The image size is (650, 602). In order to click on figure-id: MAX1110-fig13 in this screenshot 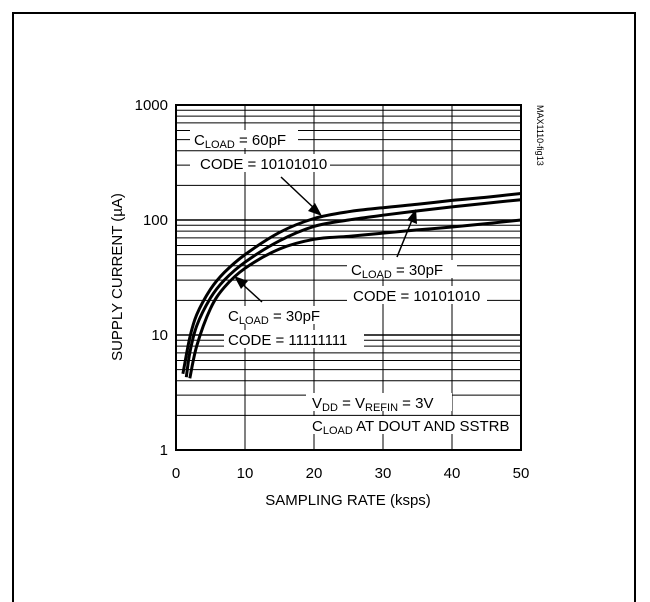, I will do `click(540, 135)`.